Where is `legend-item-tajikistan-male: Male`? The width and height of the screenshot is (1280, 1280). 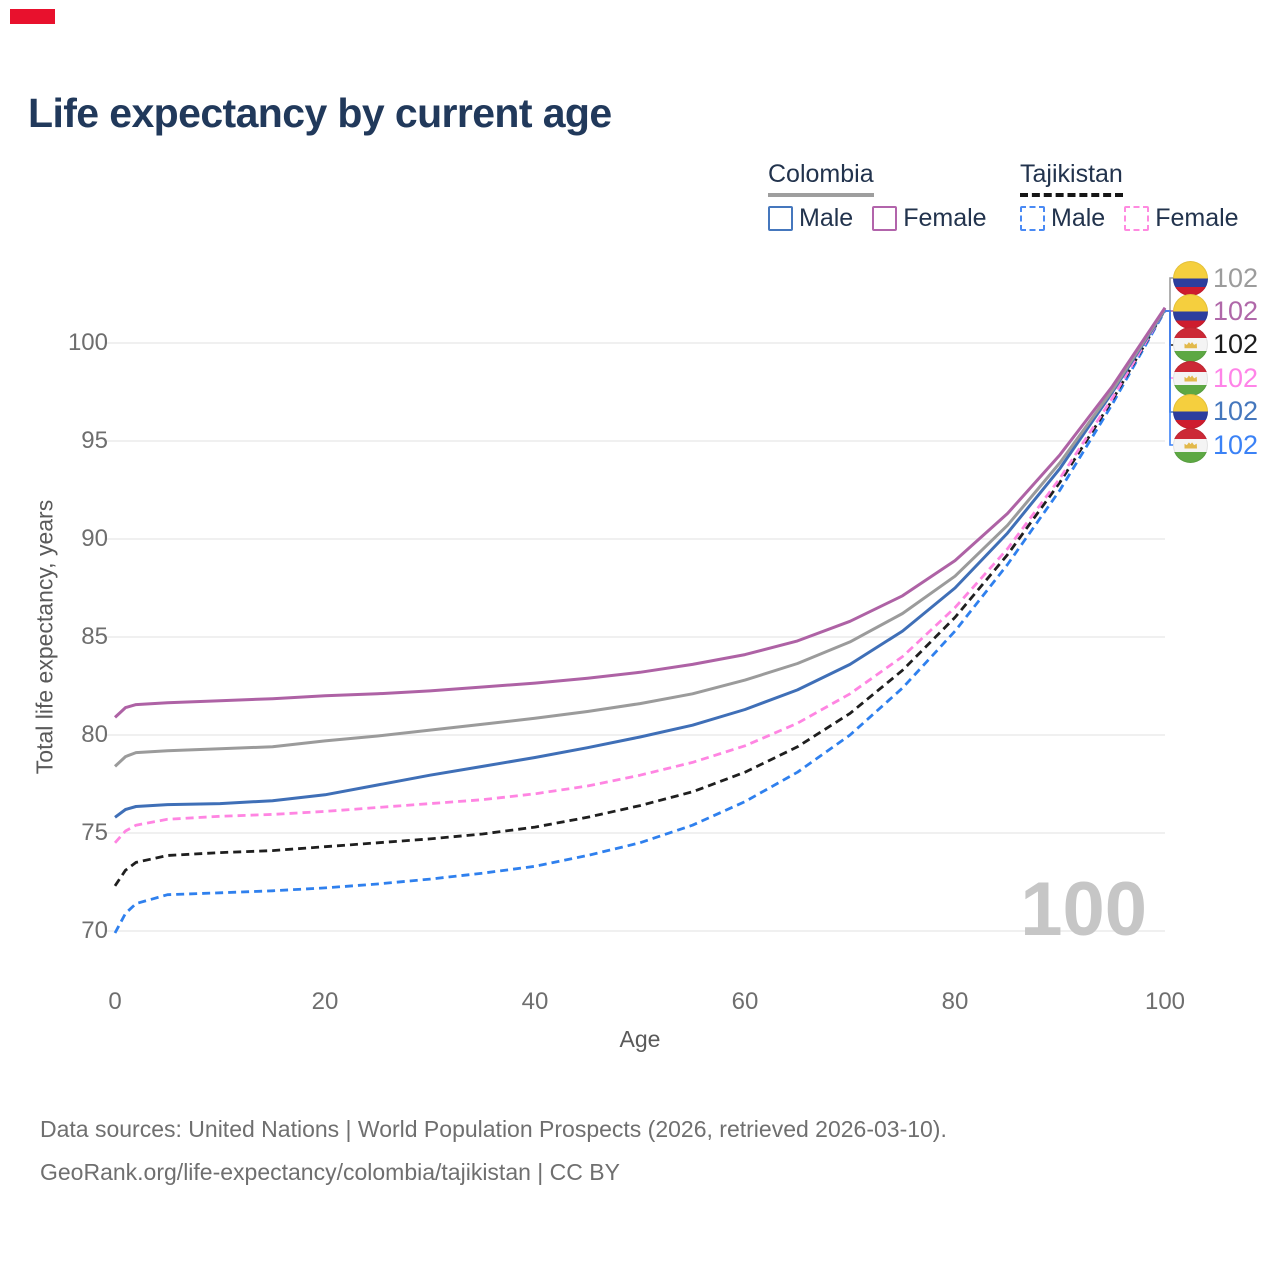 legend-item-tajikistan-male: Male is located at coordinates (1062, 218).